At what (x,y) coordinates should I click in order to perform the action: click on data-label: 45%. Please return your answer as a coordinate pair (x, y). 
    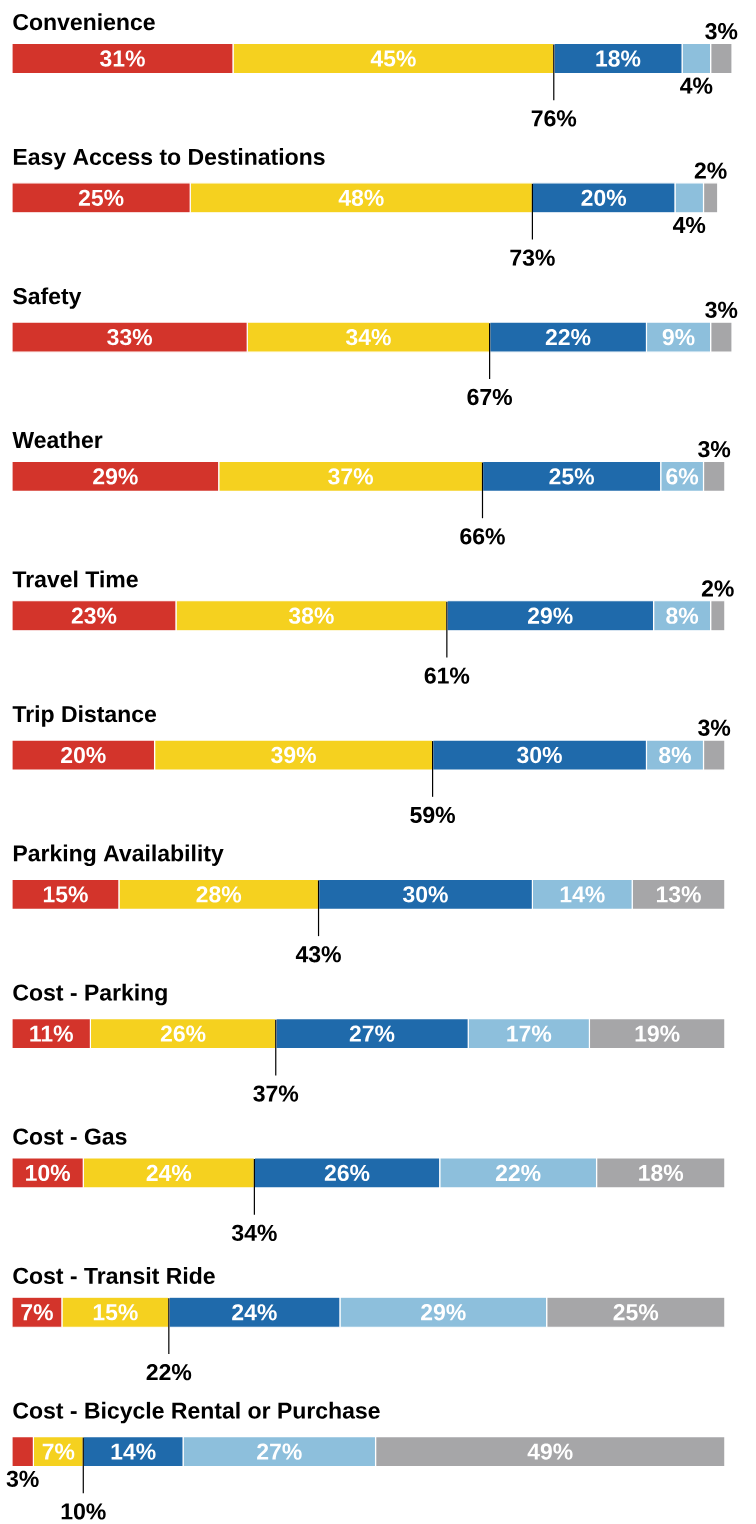
    Looking at the image, I should click on (393, 58).